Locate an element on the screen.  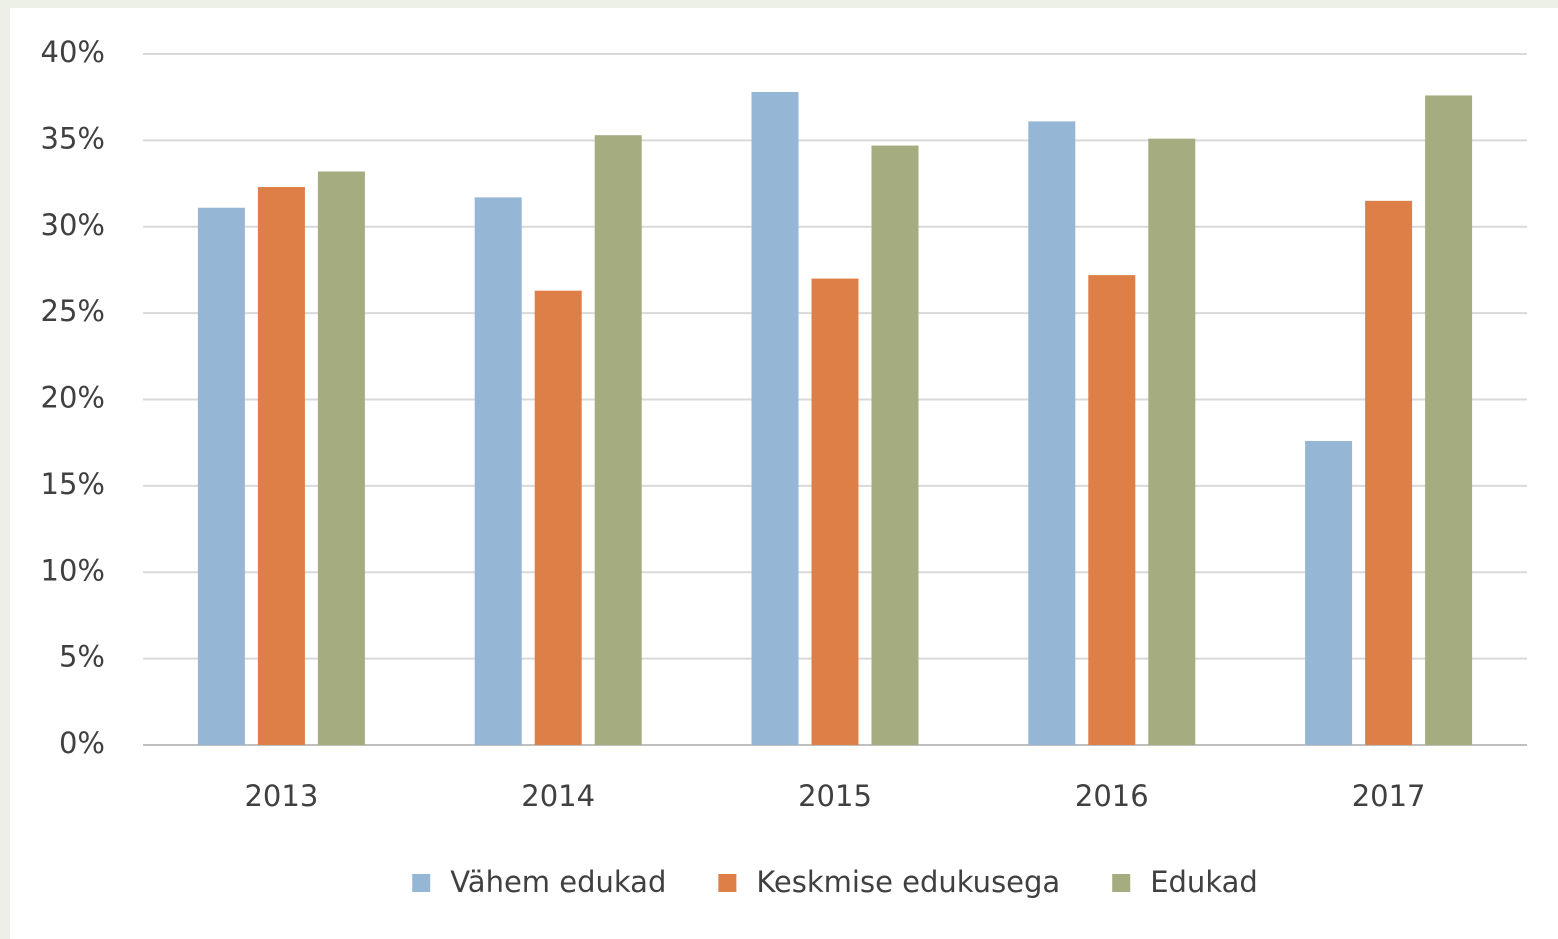
legend-label: Vähem edukad is located at coordinates (558, 882).